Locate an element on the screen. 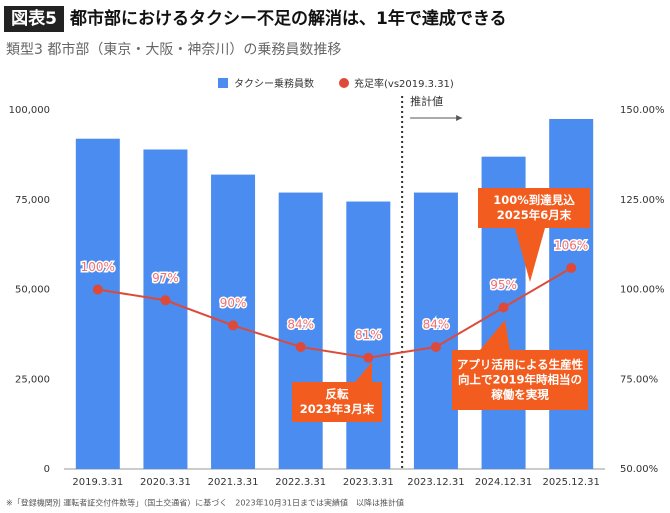 Image resolution: width=670 pixels, height=513 pixels. annotation-text: アプリ活用による生産性 is located at coordinates (520, 365).